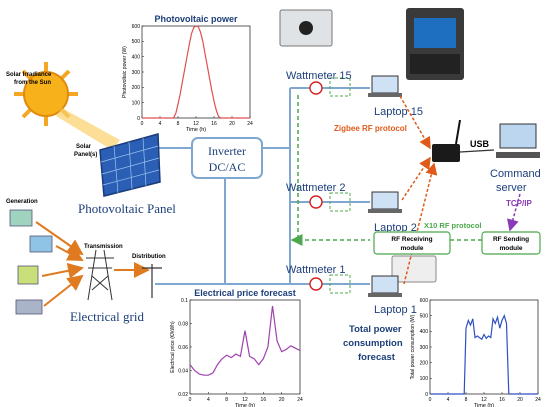 This screenshot has height=407, width=548. Describe the element at coordinates (319, 76) in the screenshot. I see `wattmeter-15-label: Wattmeter 15` at that location.